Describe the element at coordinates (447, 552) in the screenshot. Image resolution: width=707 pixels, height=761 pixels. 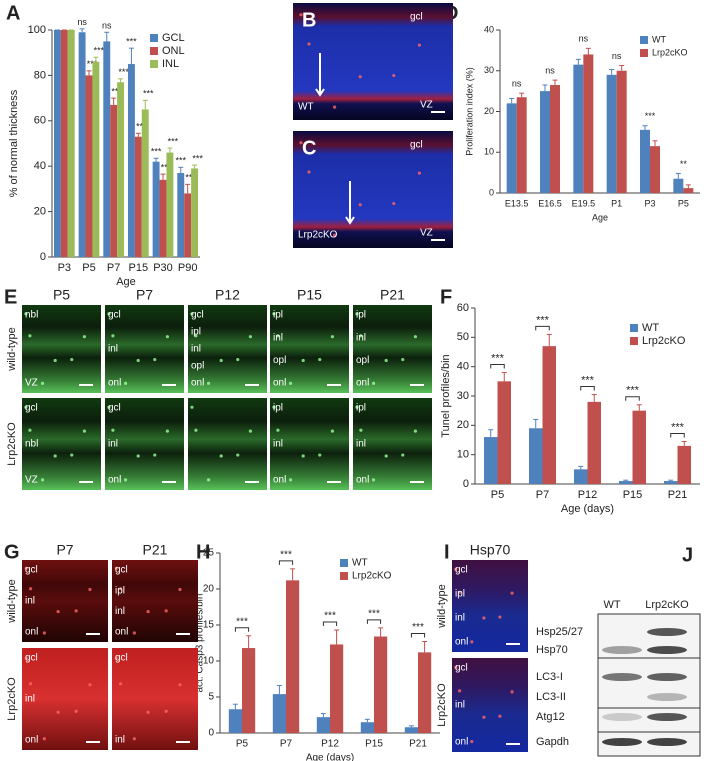
I see `panel-letter: I` at that location.